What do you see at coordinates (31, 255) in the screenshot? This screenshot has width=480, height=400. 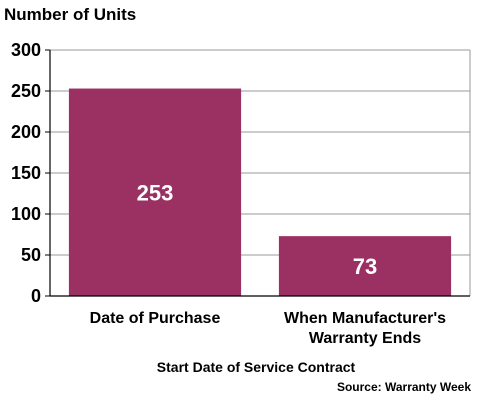 I see `y-tick-label: 50` at bounding box center [31, 255].